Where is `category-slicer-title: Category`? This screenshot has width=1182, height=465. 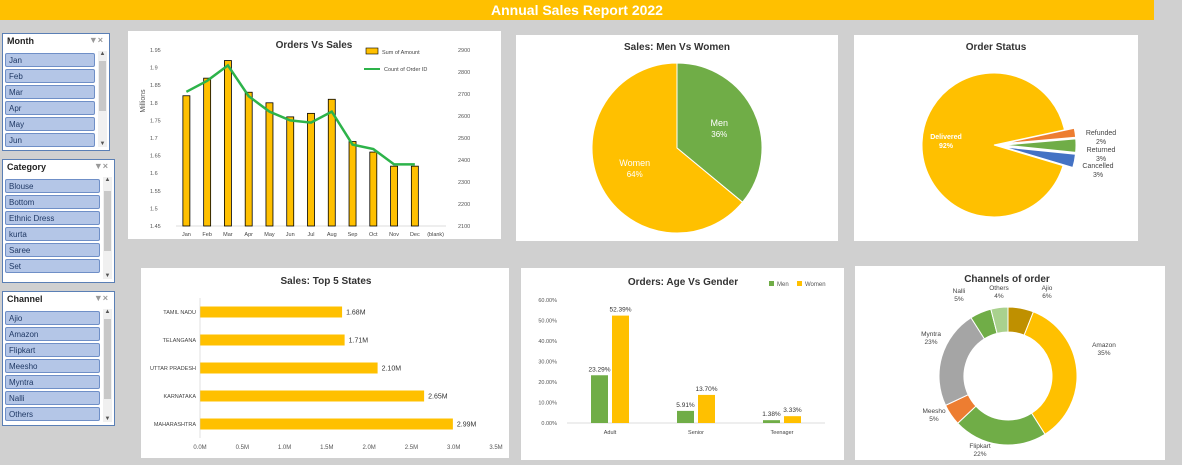
category-slicer-title: Category is located at coordinates (27, 167).